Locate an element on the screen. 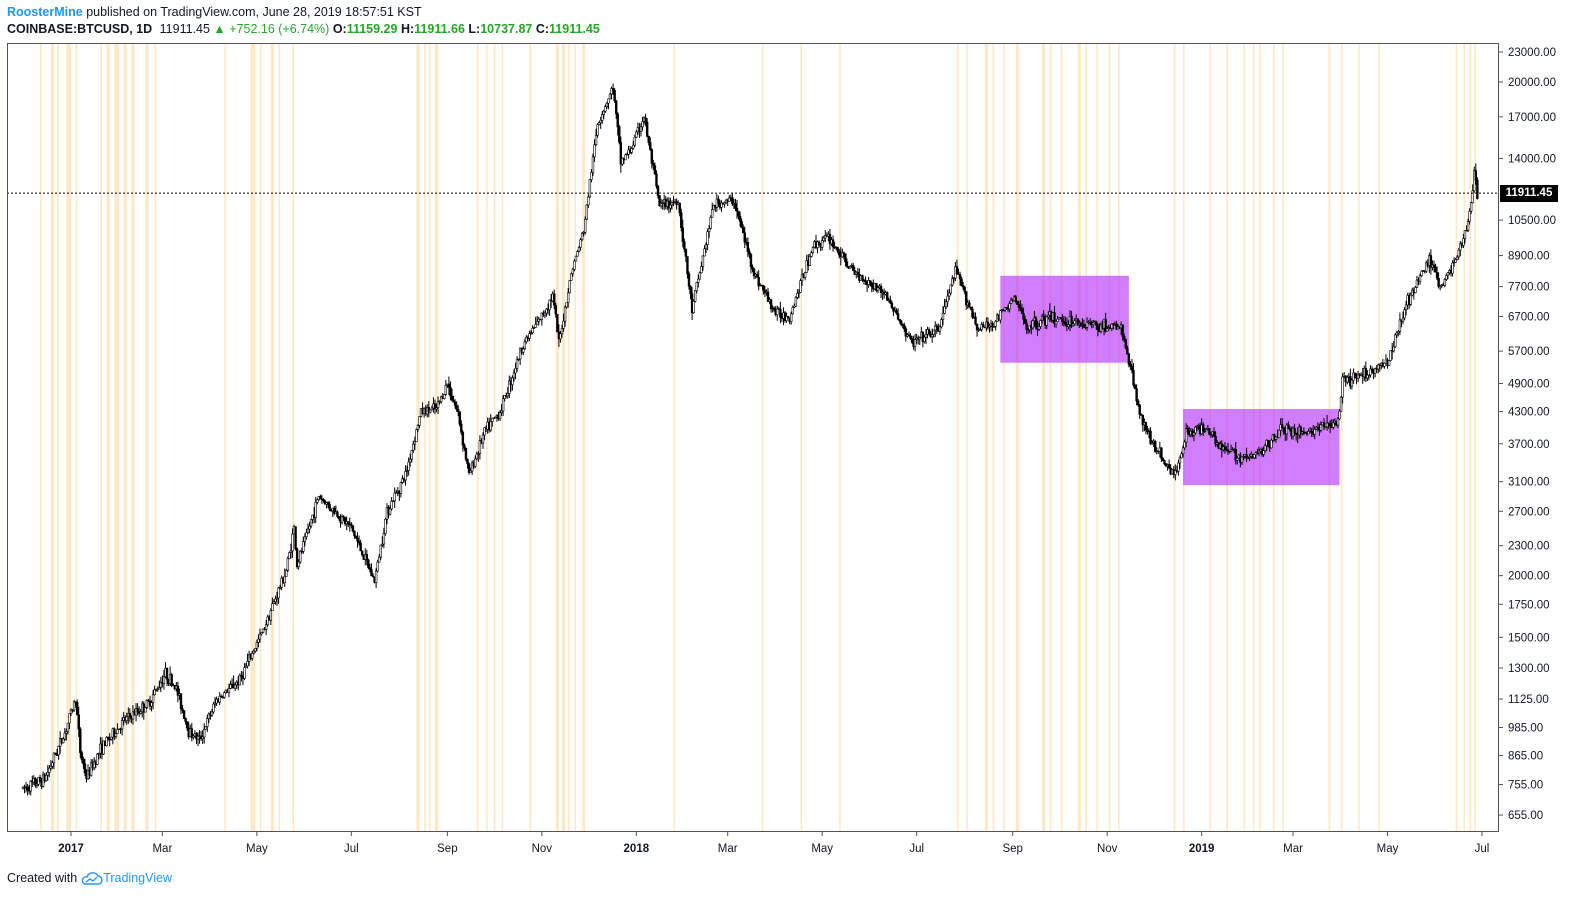 The image size is (1584, 905). change-value: ▲ +752.16 (+6.74%) is located at coordinates (271, 29).